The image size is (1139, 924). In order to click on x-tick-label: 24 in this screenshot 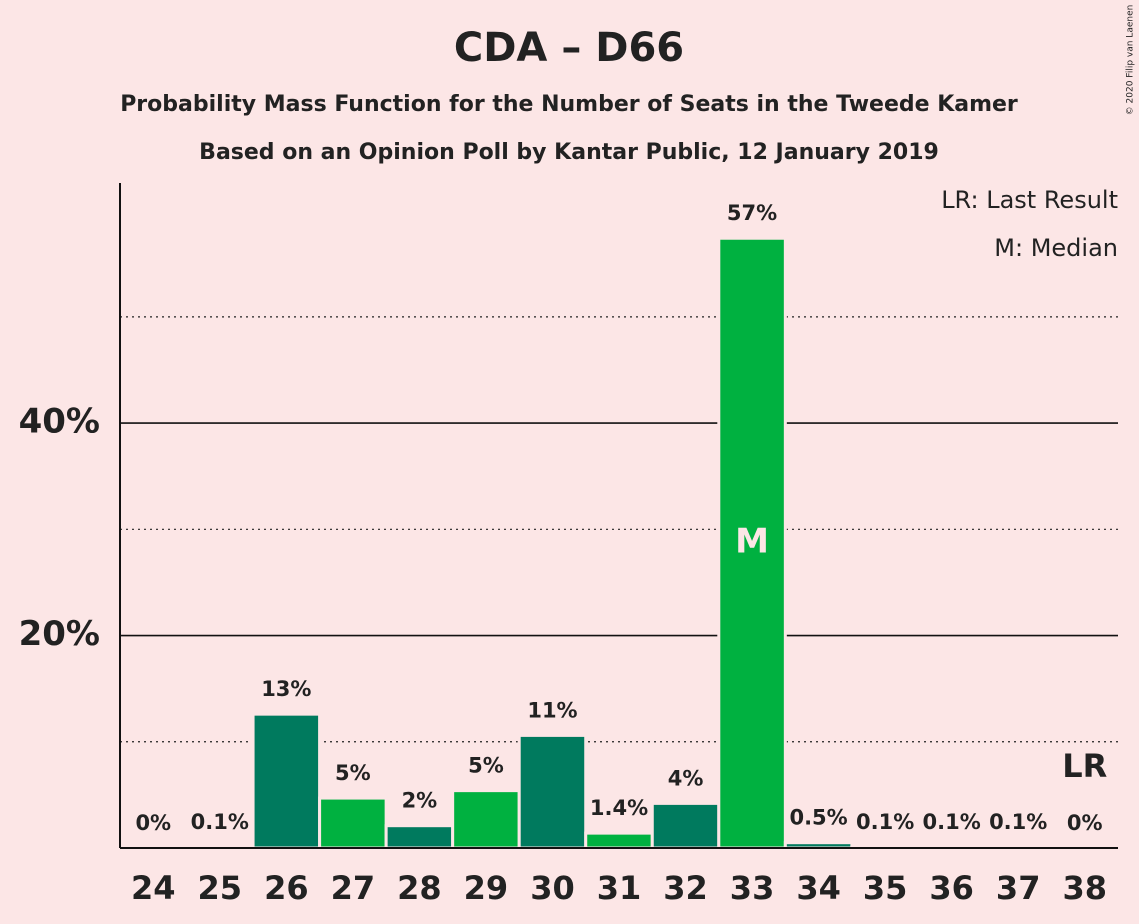, I will do `click(153, 888)`.